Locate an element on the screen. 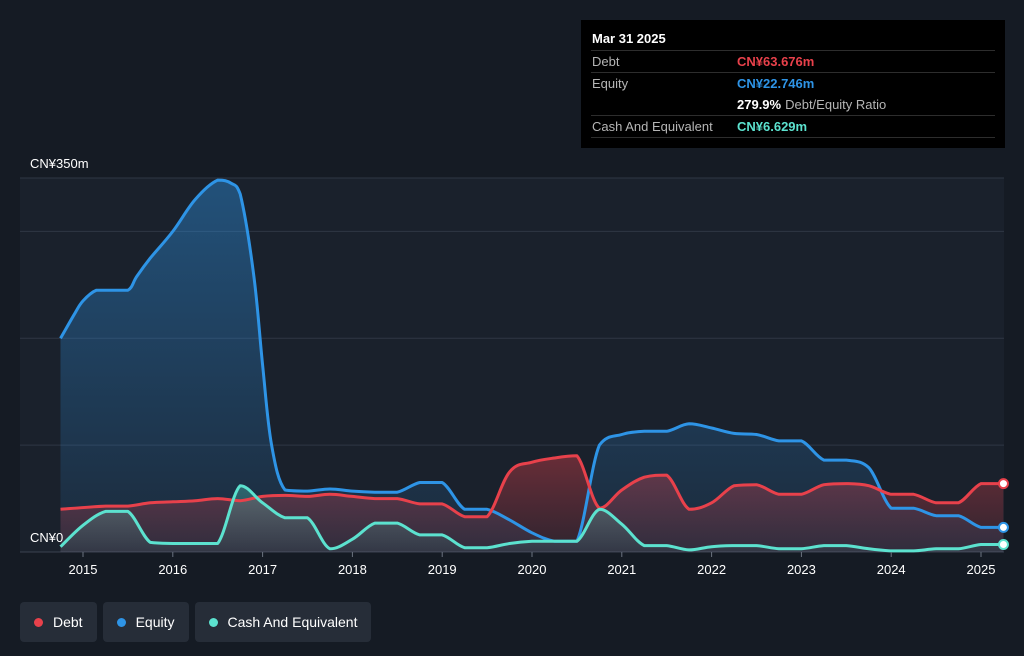  tooltip-date: Mar 31 2025 is located at coordinates (629, 38).